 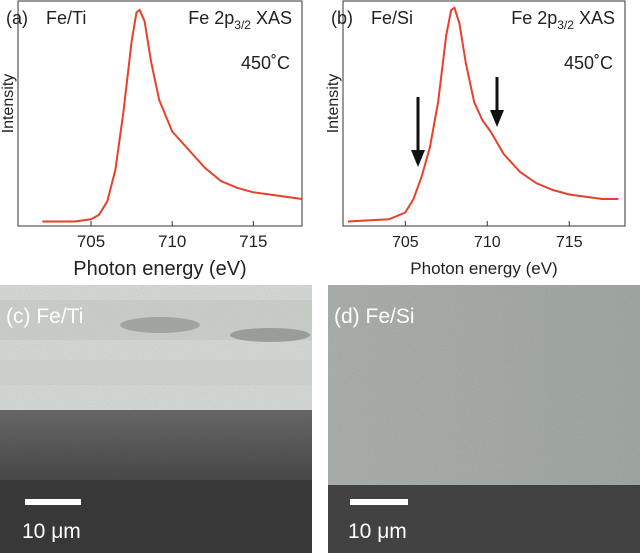 What do you see at coordinates (17, 18) in the screenshot?
I see `panel-label: (a)` at bounding box center [17, 18].